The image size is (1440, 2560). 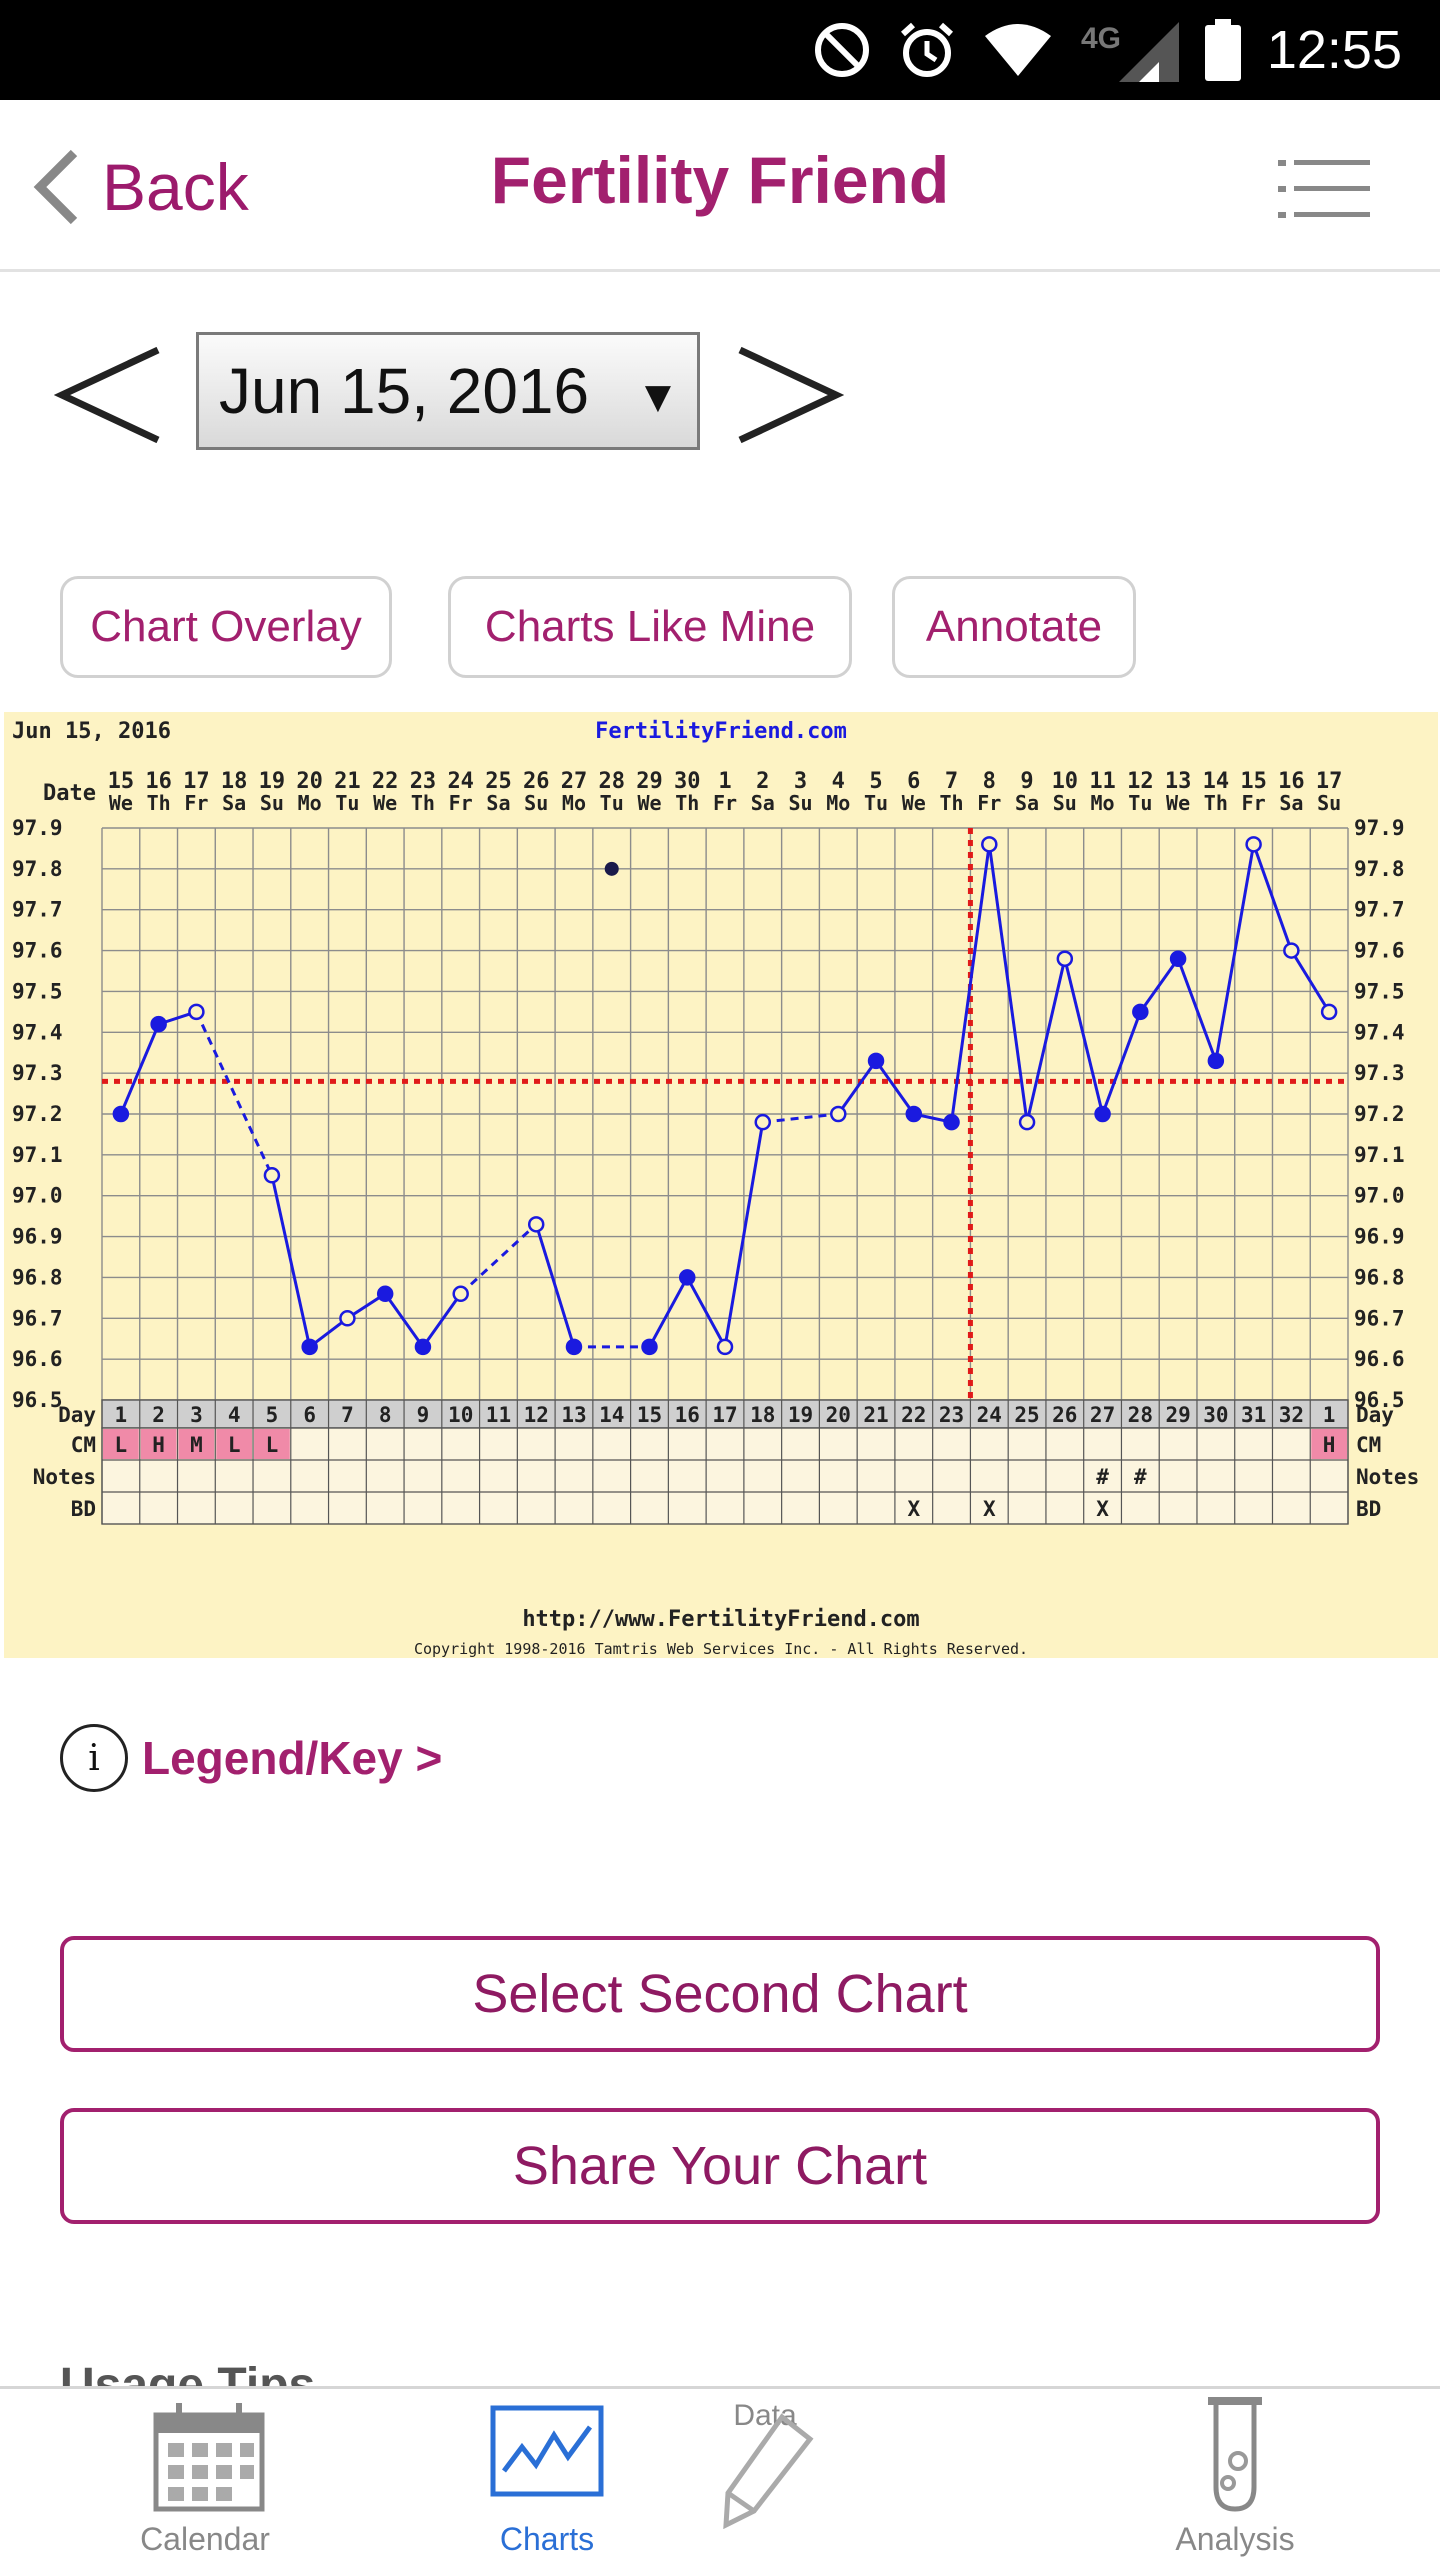 What do you see at coordinates (547, 2539) in the screenshot?
I see `tab-charts-label: Charts` at bounding box center [547, 2539].